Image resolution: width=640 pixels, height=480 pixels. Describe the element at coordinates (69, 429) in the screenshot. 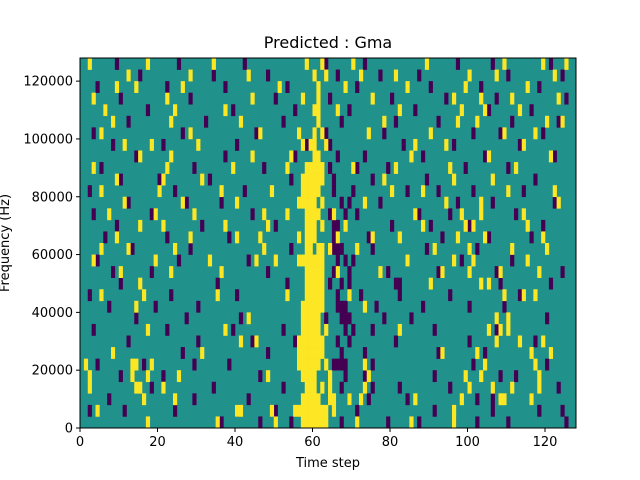

I see `y-tick-label: 0` at that location.